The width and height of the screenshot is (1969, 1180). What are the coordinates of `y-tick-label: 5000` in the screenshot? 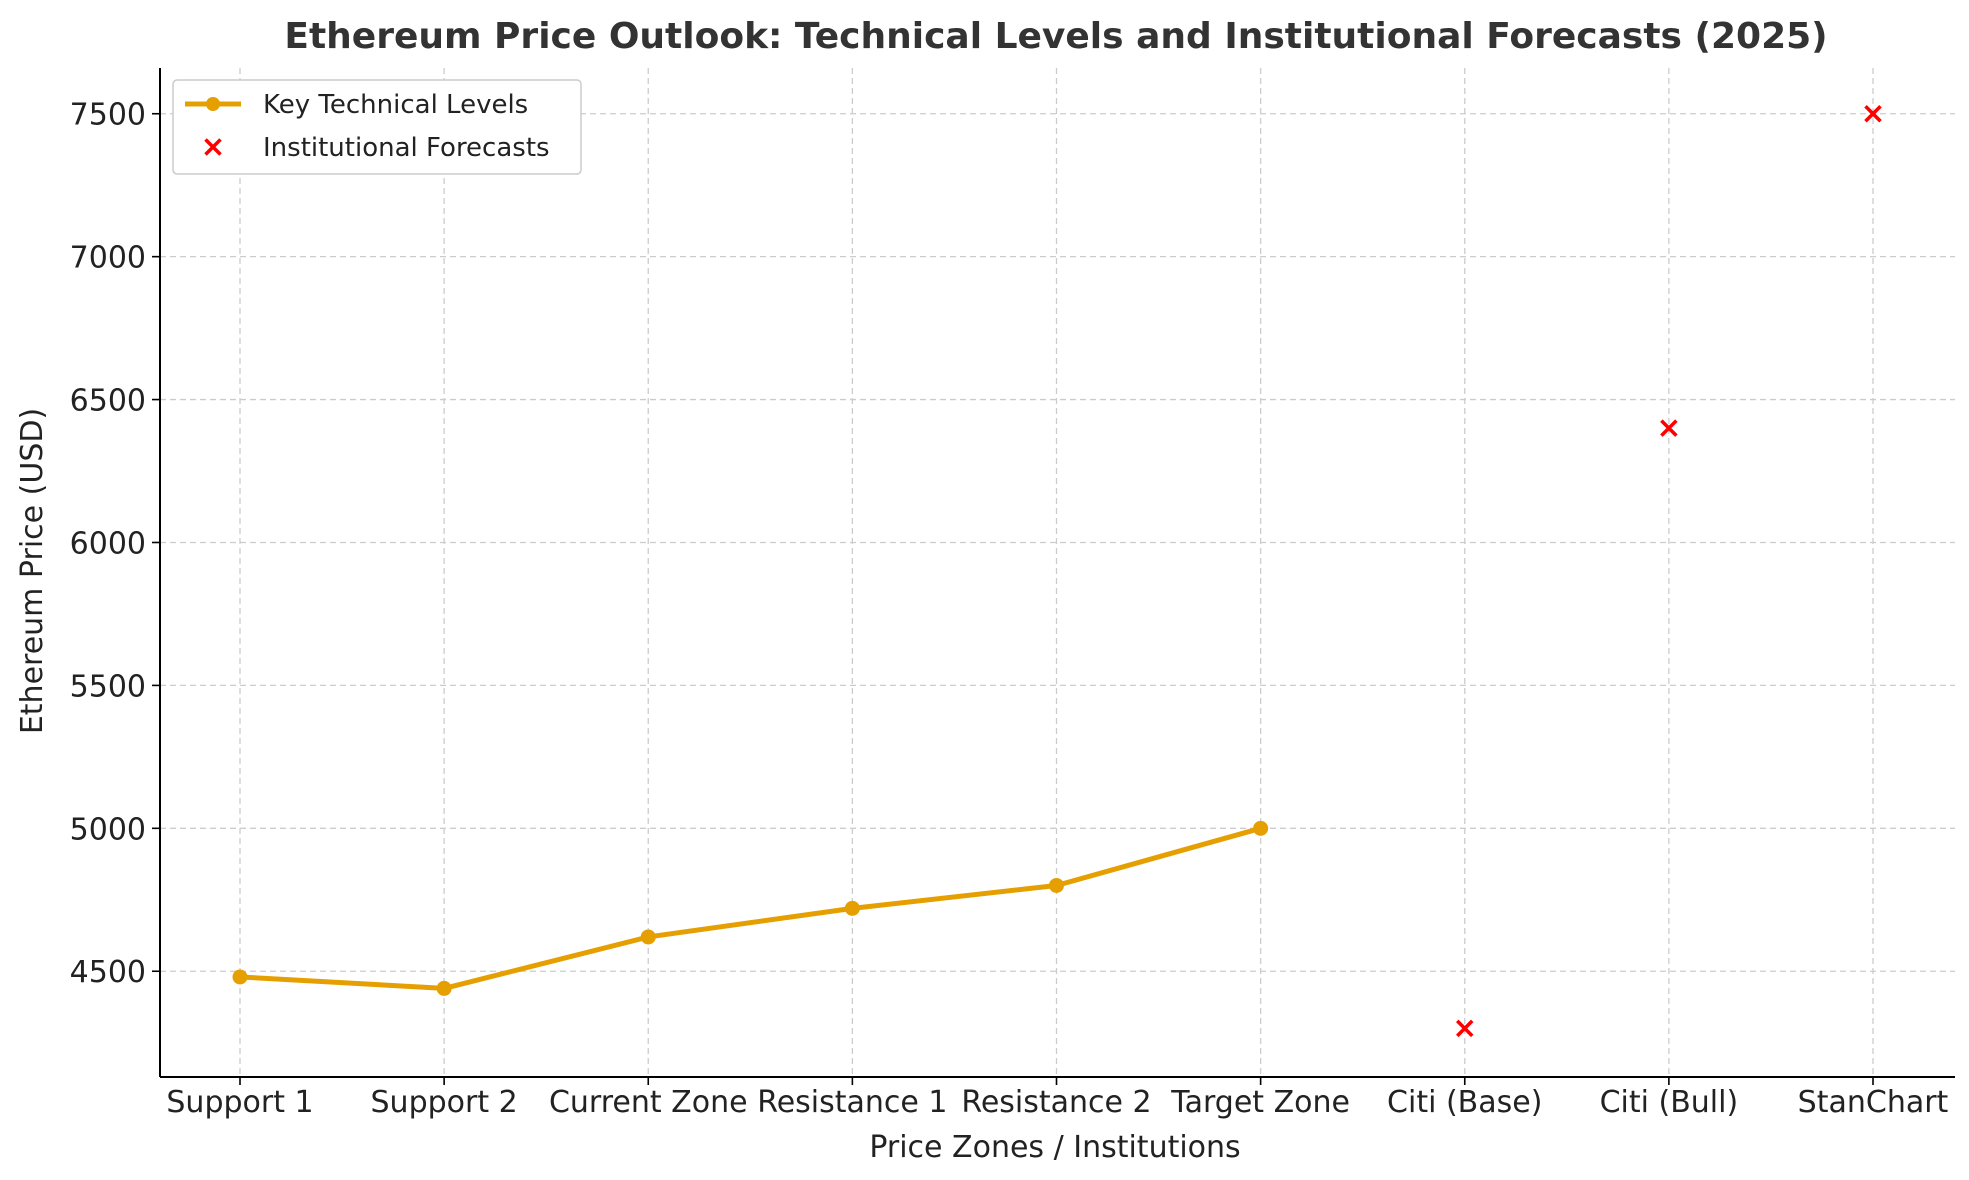 It's located at (108, 829).